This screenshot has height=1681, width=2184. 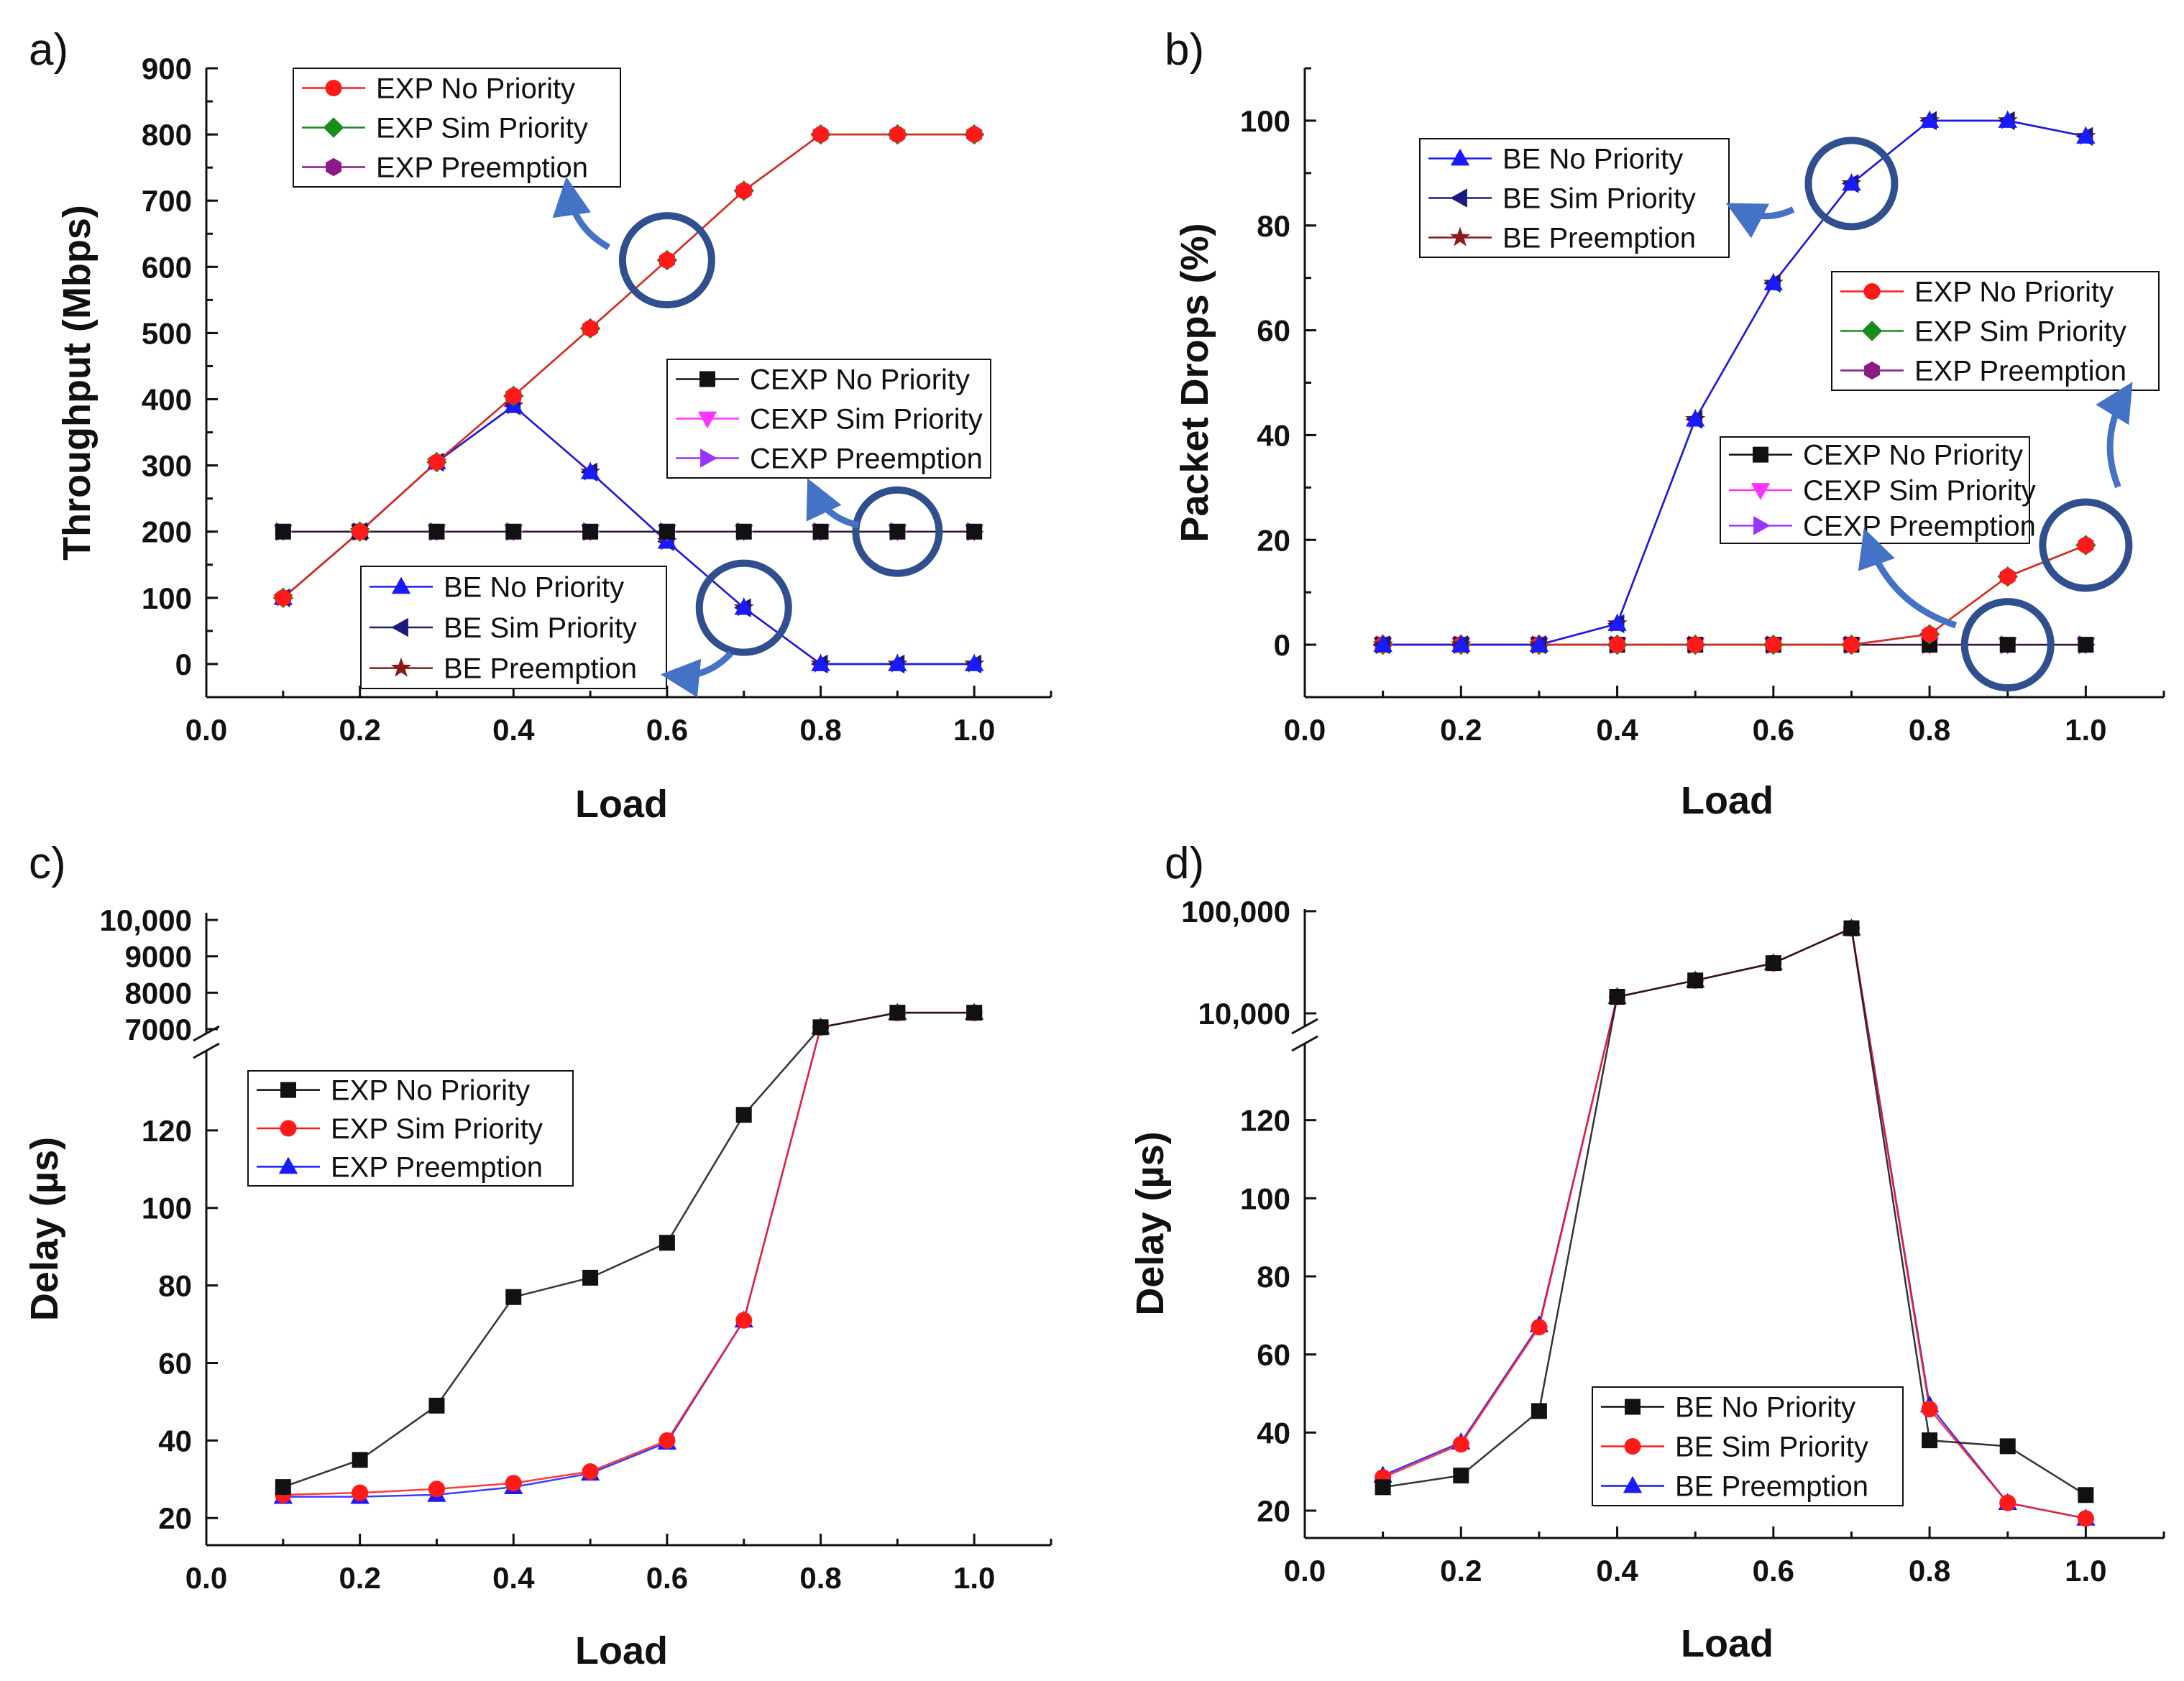 What do you see at coordinates (1599, 199) in the screenshot?
I see `panel-b-legend-entry: BE Sim Priority` at bounding box center [1599, 199].